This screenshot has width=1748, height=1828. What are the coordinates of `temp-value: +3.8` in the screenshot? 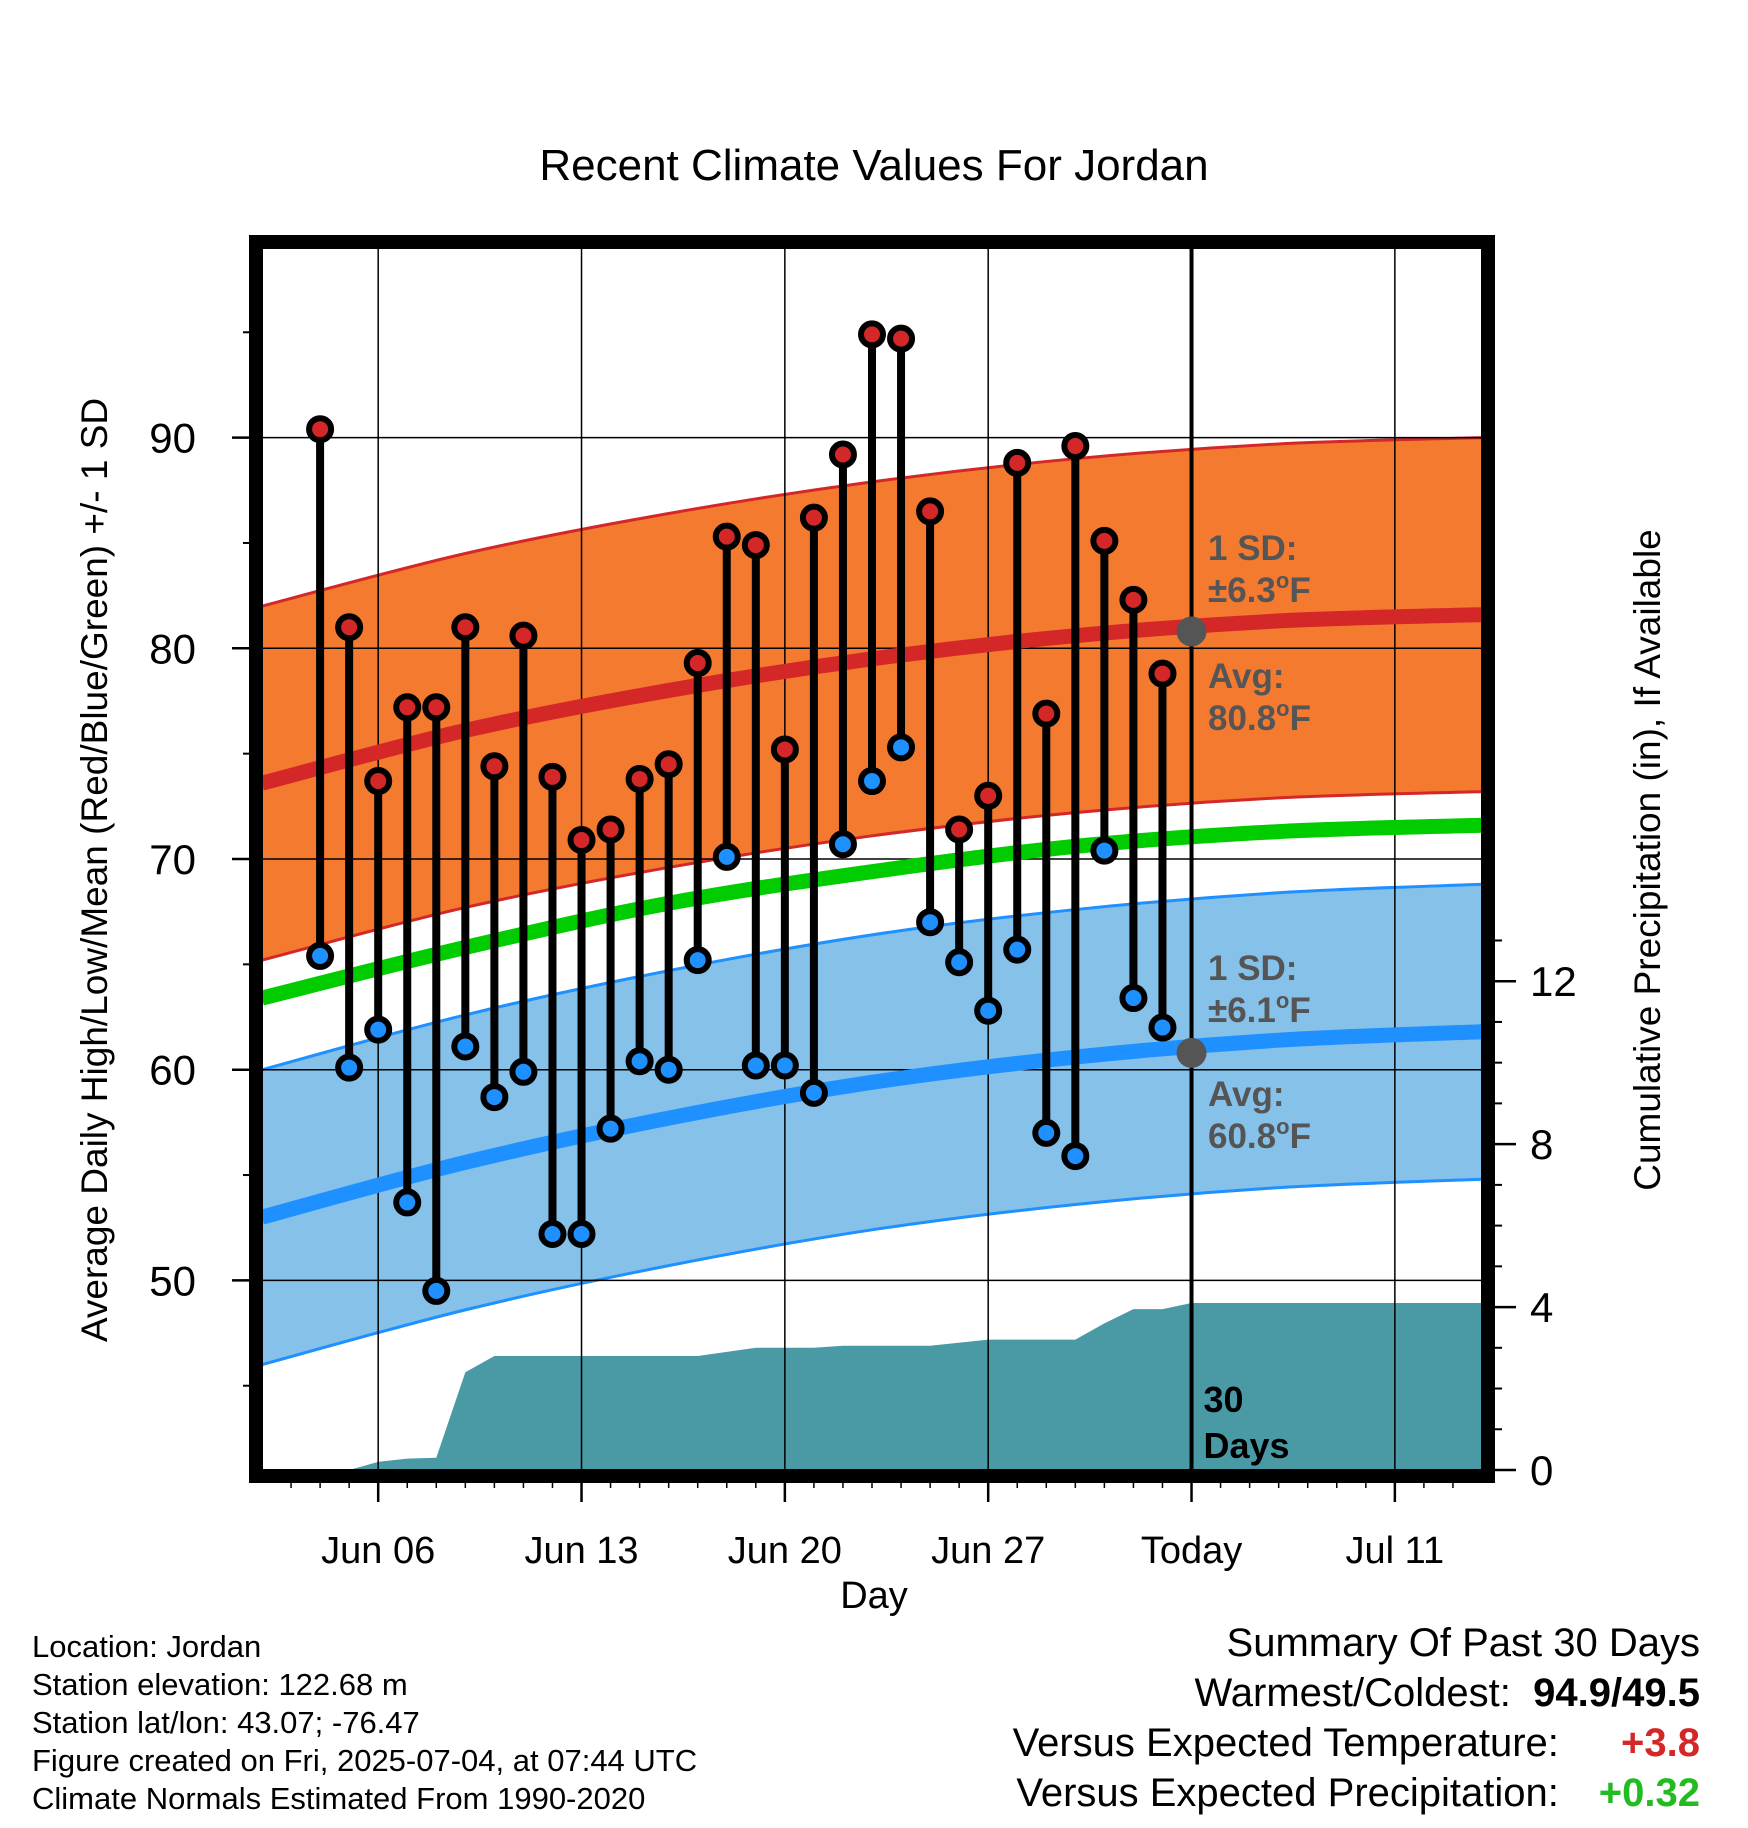 It's located at (1660, 1743).